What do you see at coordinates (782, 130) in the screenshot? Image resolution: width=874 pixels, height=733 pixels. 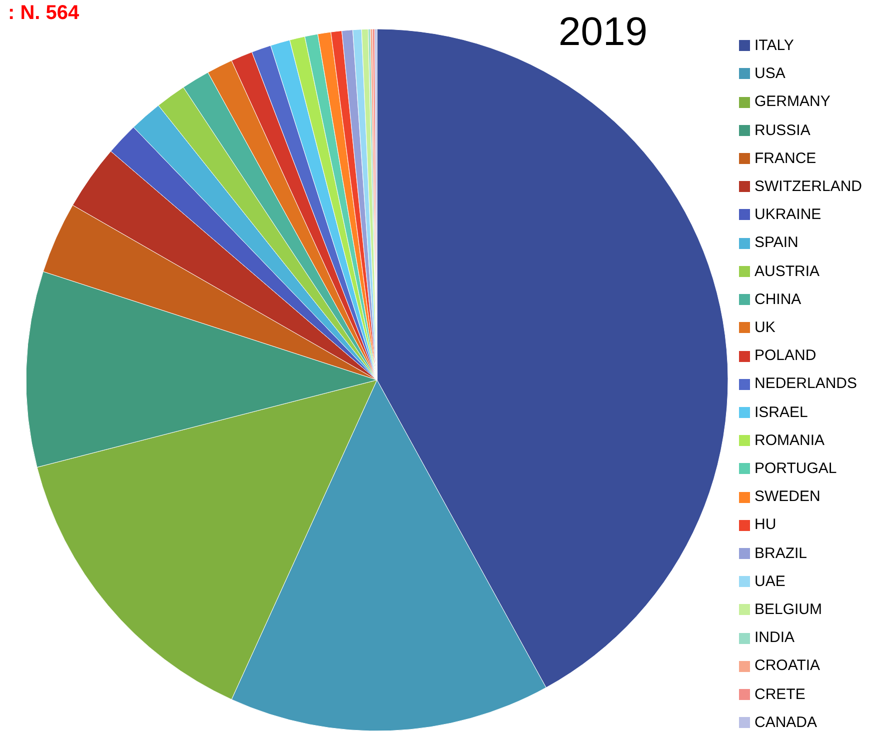 I see `legend-label: RUSSIA` at bounding box center [782, 130].